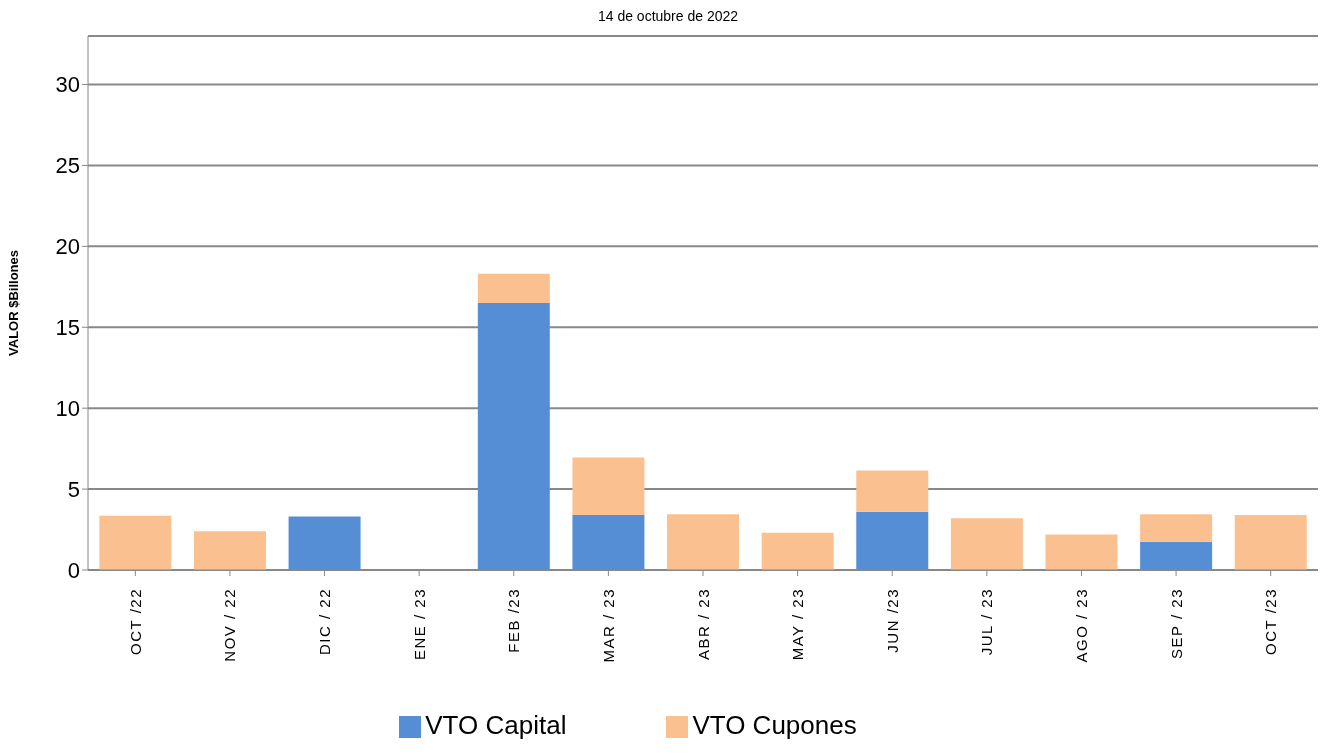 Image resolution: width=1338 pixels, height=756 pixels. What do you see at coordinates (987, 622) in the screenshot?
I see `x-tick-label: JUL / 23` at bounding box center [987, 622].